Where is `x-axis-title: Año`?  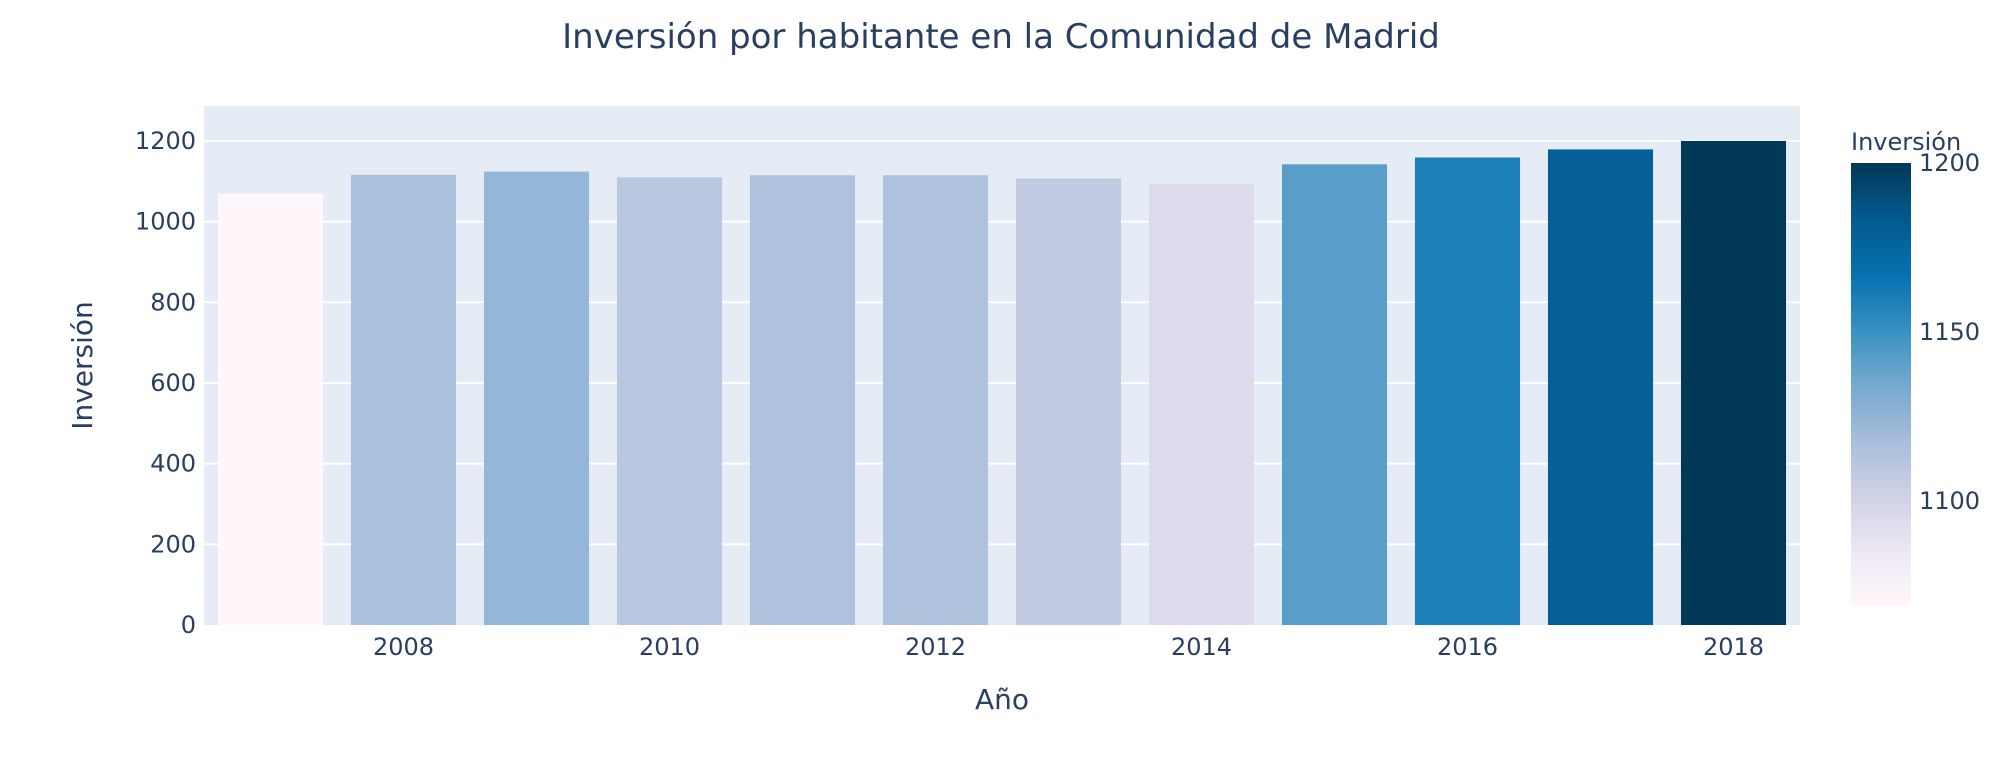 x-axis-title: Año is located at coordinates (1002, 699).